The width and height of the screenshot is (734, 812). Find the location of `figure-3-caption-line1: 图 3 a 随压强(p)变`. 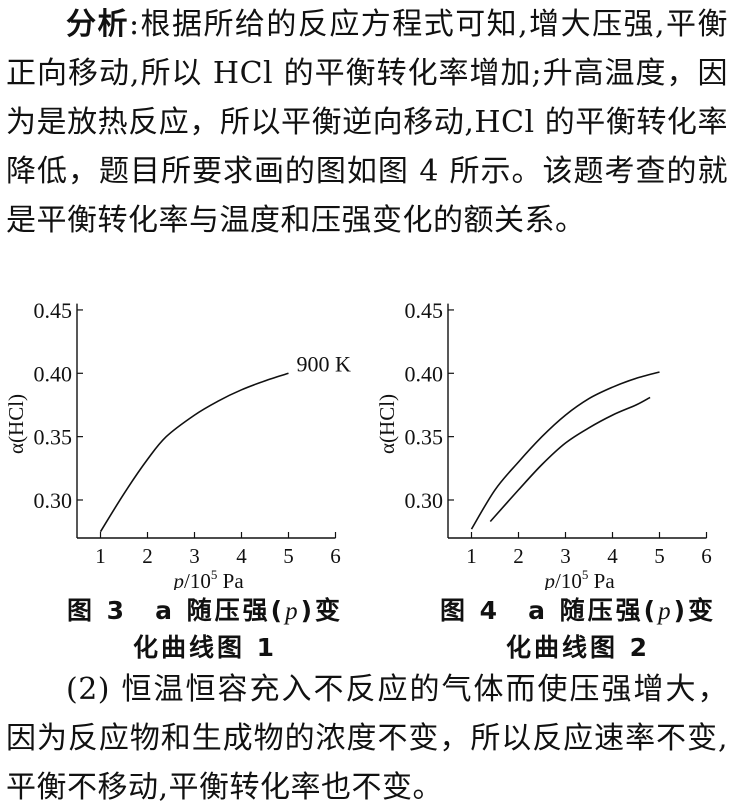

figure-3-caption-line1: 图 3 a 随压强(p)变 is located at coordinates (205, 611).